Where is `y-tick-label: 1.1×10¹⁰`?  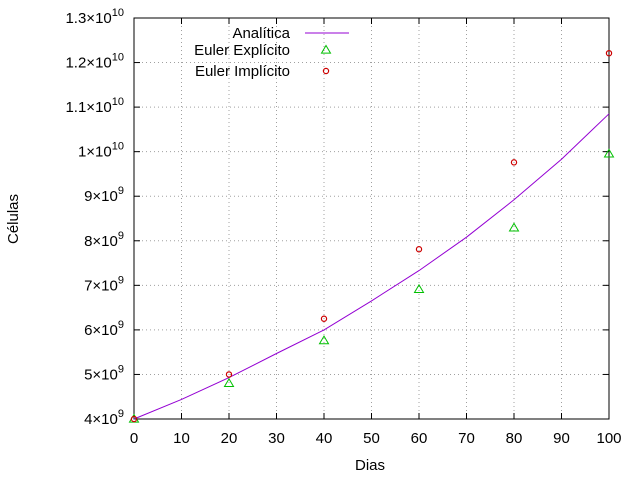
y-tick-label: 1.1×10¹⁰ is located at coordinates (94, 106).